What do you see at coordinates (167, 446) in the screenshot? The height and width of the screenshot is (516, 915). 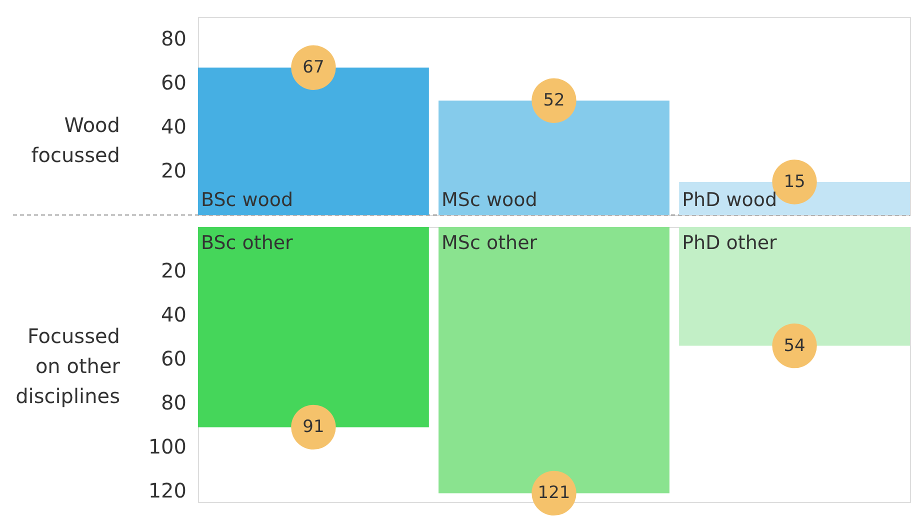 I see `y-tick-label: 100` at bounding box center [167, 446].